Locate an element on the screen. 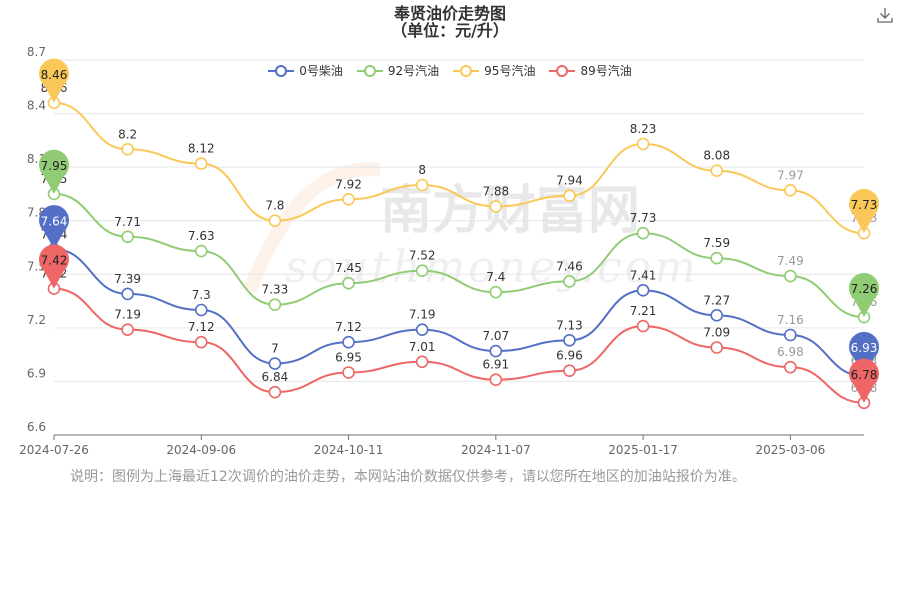 The height and width of the screenshot is (600, 900). legend-item: 89号汽油 is located at coordinates (590, 70).